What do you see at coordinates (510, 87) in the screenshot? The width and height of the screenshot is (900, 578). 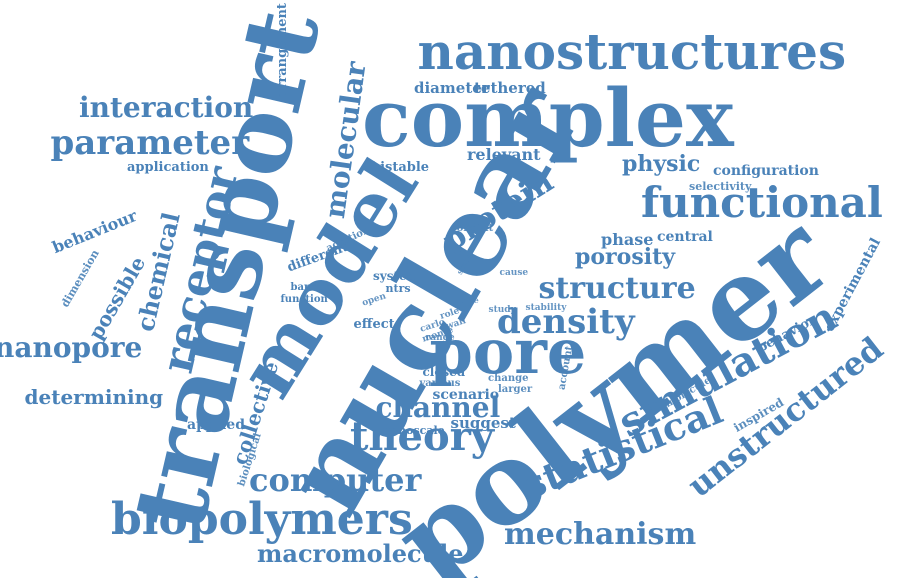 I see `word-tethered: tethered` at bounding box center [510, 87].